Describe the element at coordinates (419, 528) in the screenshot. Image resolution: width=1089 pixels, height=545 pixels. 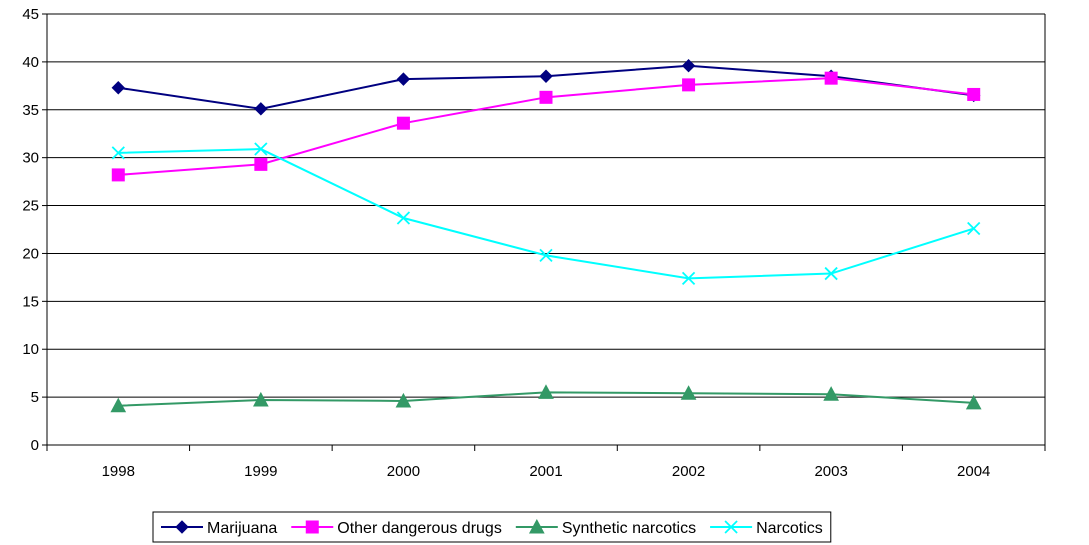
I see `legend-label: Other dangerous drugs` at that location.